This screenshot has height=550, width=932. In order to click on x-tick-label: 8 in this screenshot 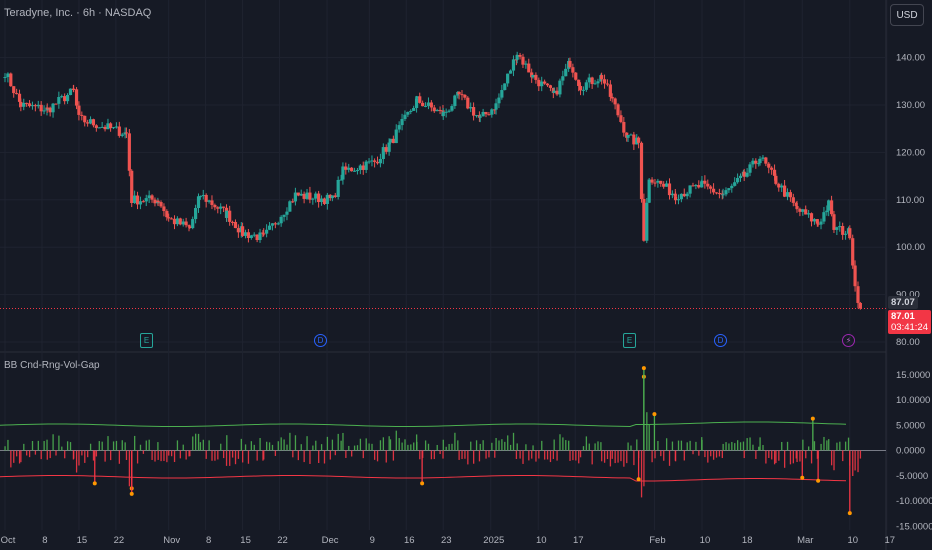, I will do `click(44, 540)`.